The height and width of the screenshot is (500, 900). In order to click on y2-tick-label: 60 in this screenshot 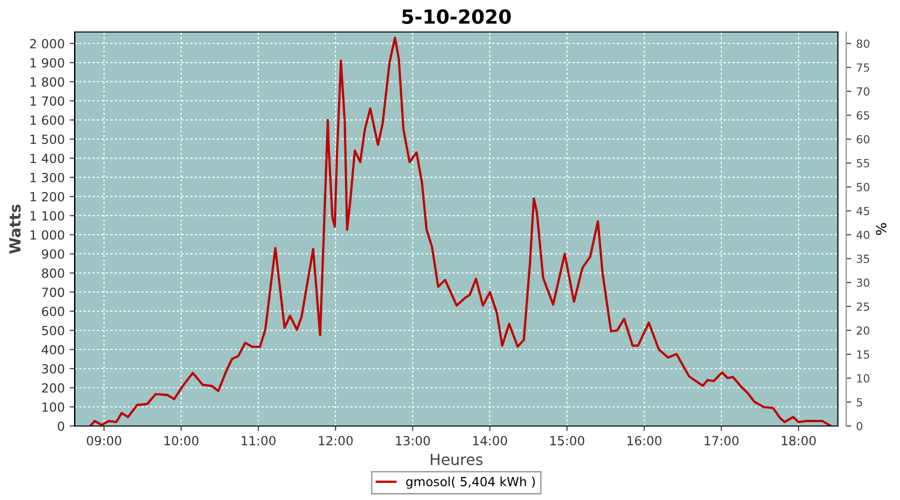, I will do `click(863, 139)`.